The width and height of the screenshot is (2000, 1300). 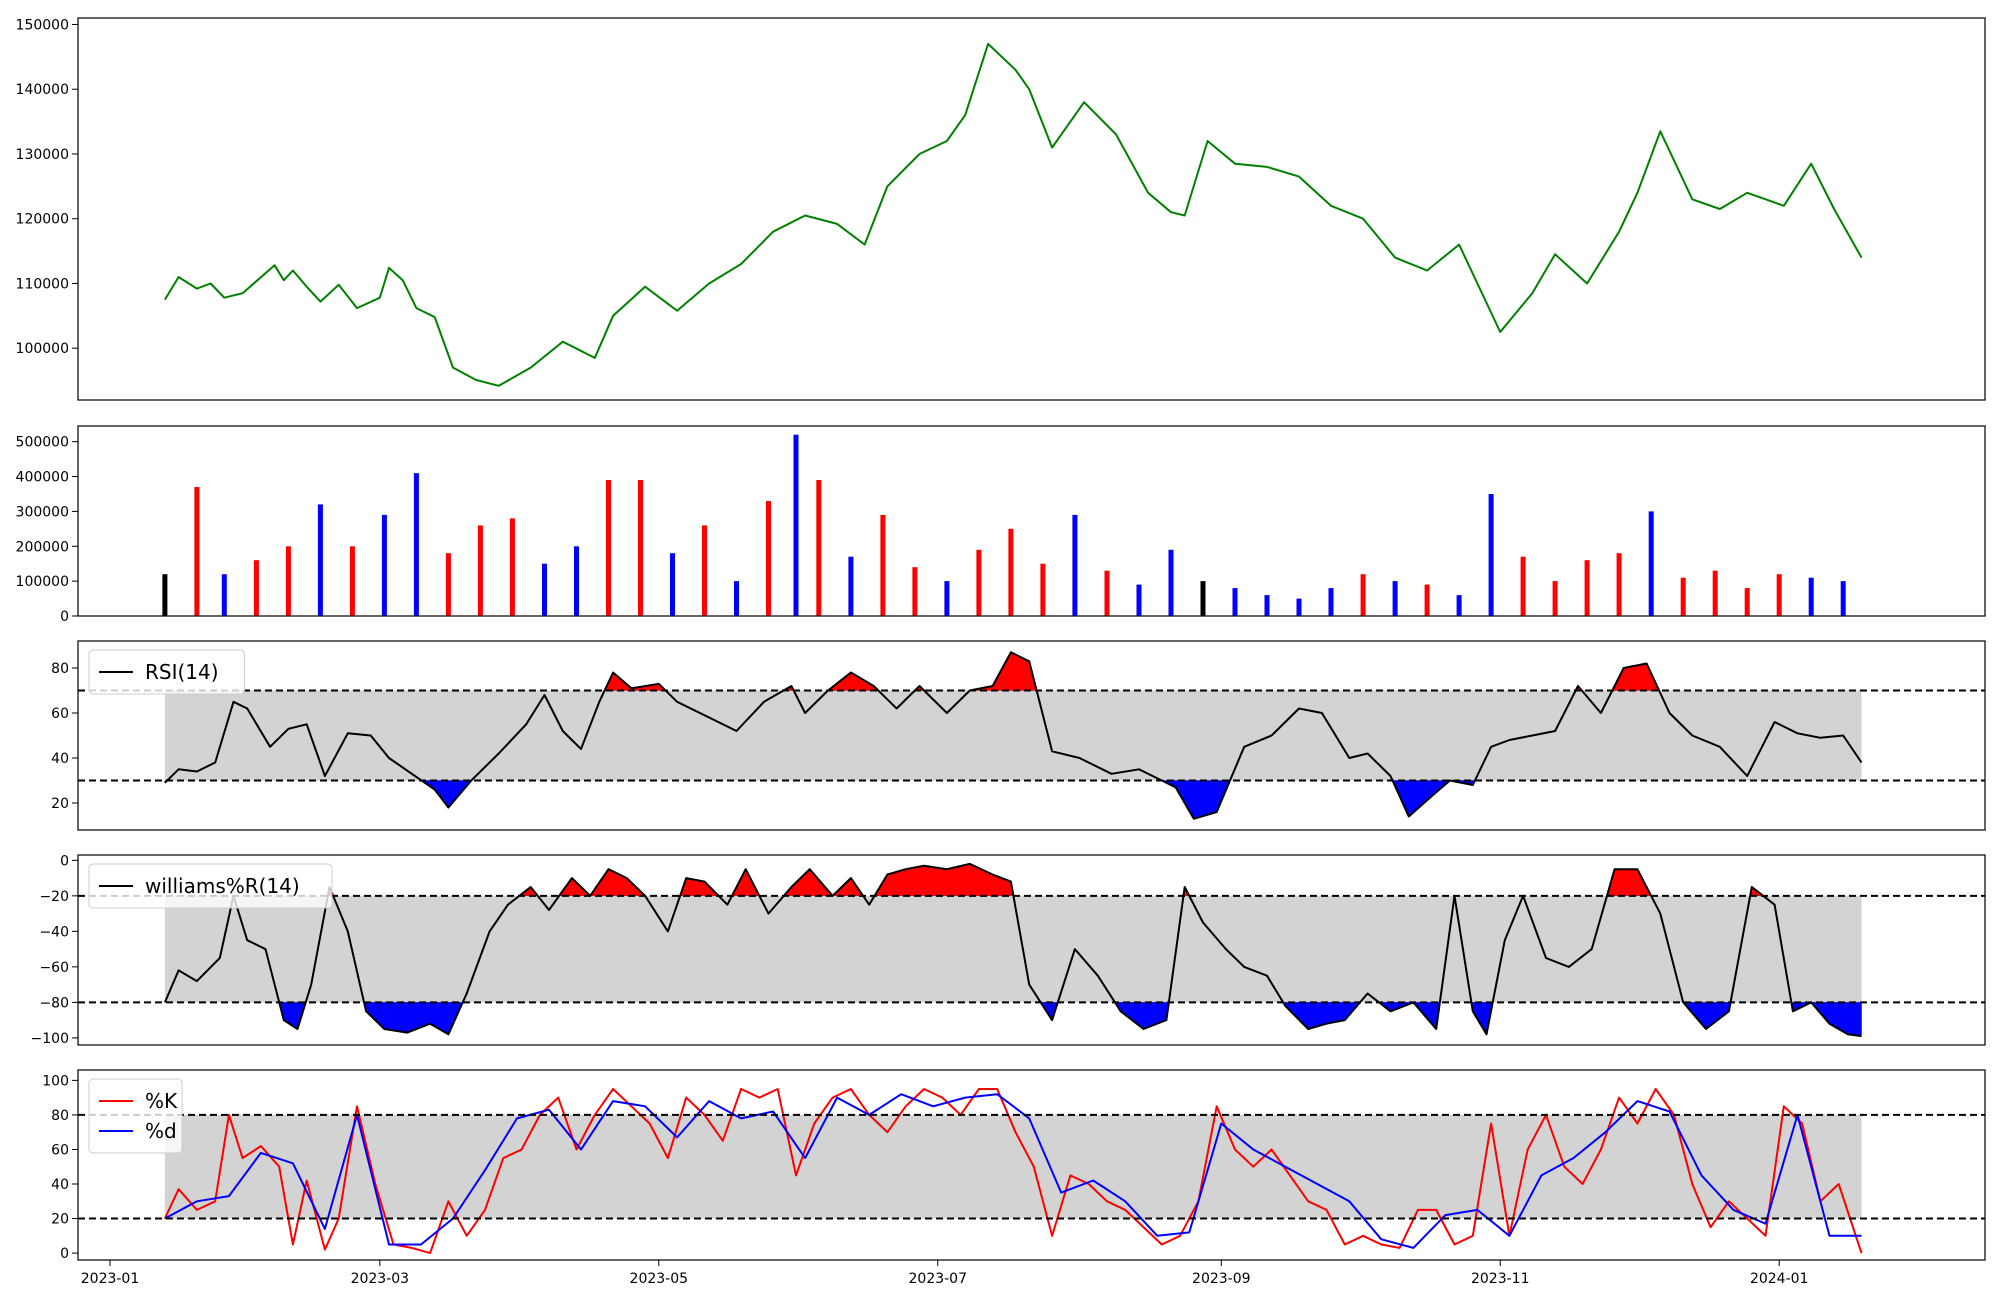 I want to click on xtick-label: 2023-05, so click(x=659, y=1279).